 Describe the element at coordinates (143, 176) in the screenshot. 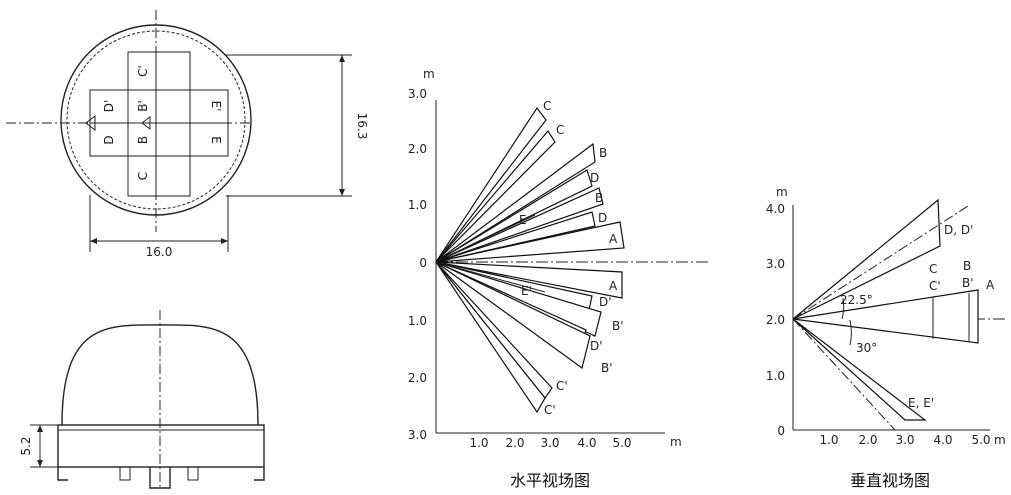

I see `label-c: C` at that location.